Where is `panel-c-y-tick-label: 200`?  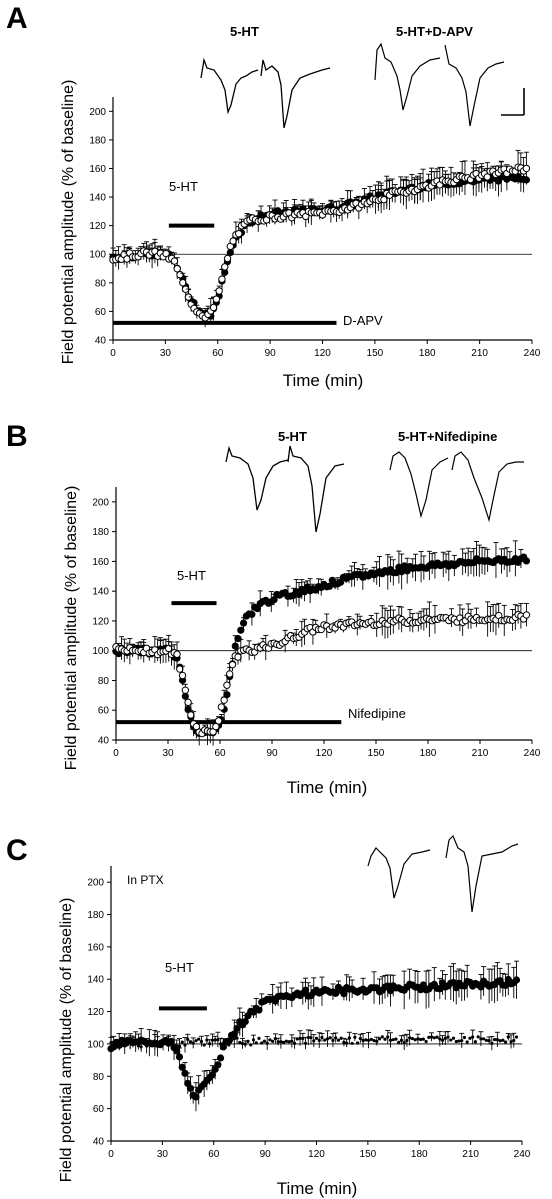 panel-c-y-tick-label: 200 is located at coordinates (95, 883).